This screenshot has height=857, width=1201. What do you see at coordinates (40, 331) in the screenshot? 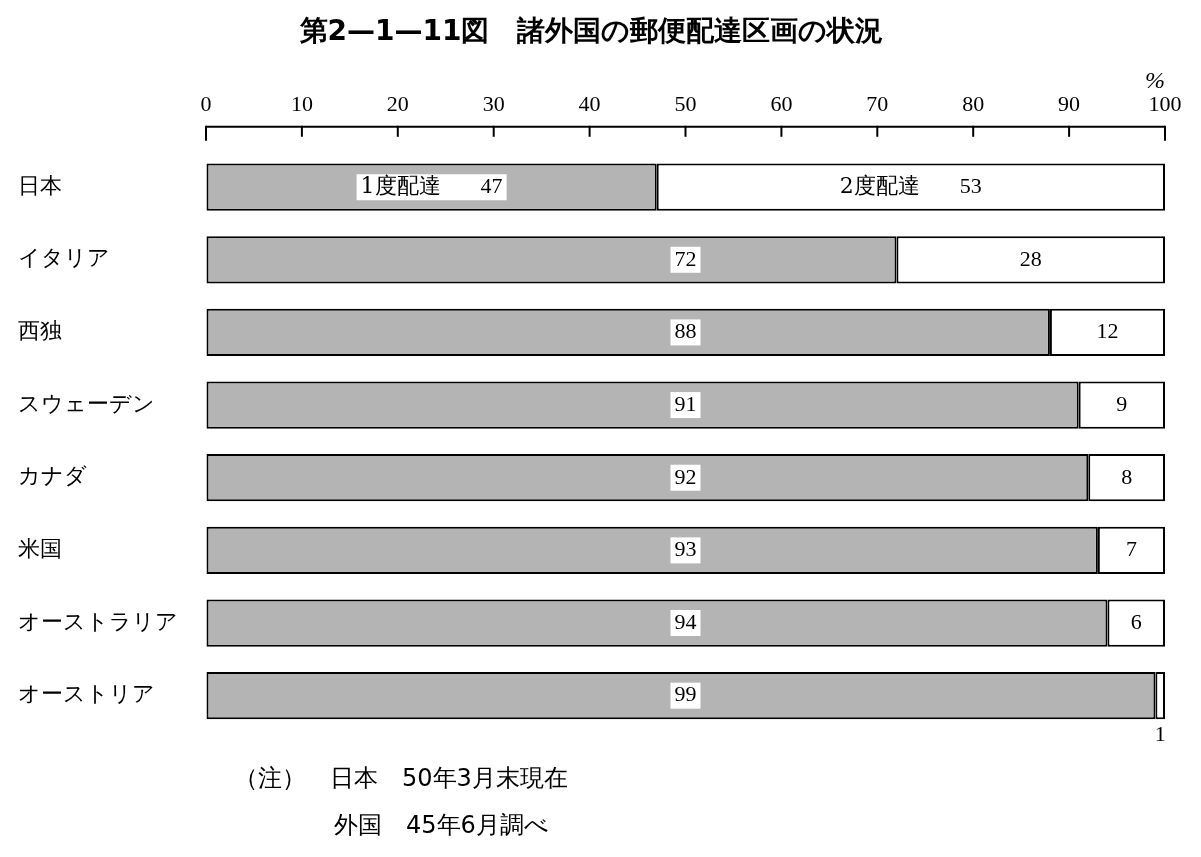
I see `y-tick-label: 西独` at bounding box center [40, 331].